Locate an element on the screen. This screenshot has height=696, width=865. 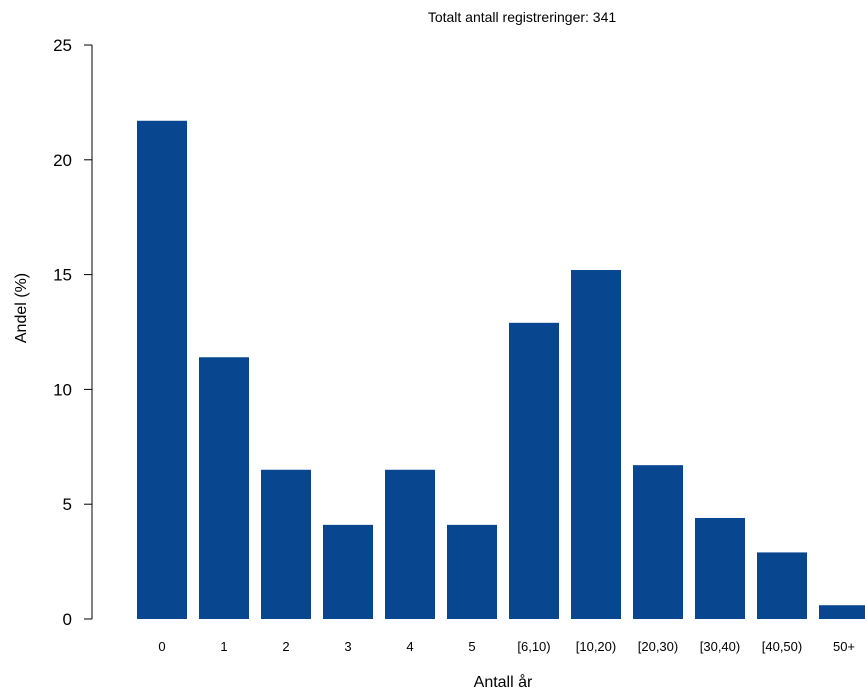
x-tick-label: 50+ is located at coordinates (844, 646).